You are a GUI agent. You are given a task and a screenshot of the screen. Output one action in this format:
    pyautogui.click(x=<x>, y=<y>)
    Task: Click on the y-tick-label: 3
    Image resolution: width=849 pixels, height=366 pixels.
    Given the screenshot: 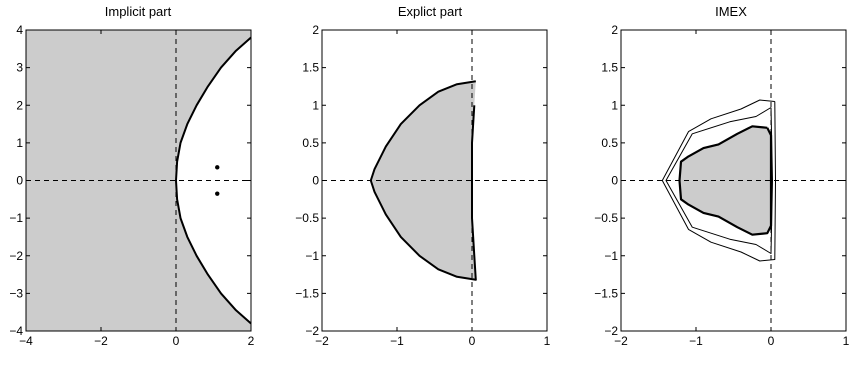 What is the action you would take?
    pyautogui.click(x=19, y=68)
    